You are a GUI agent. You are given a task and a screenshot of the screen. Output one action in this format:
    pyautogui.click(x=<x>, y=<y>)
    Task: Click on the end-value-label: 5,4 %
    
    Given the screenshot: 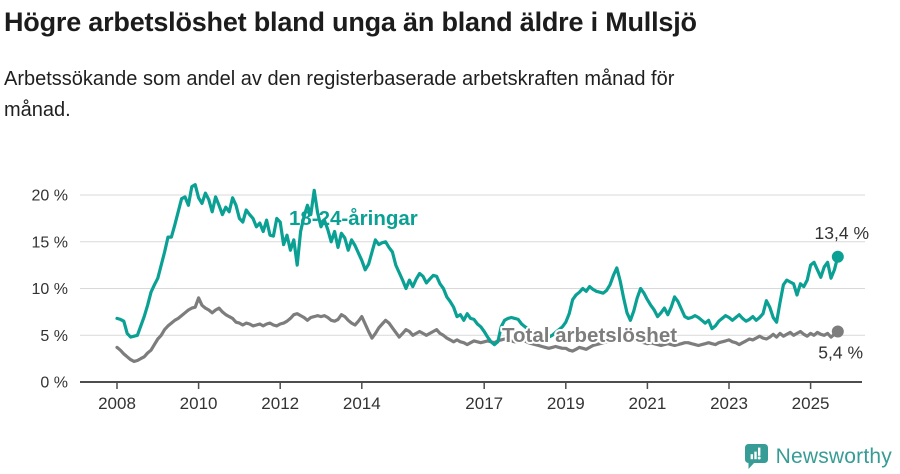 What is the action you would take?
    pyautogui.click(x=840, y=353)
    